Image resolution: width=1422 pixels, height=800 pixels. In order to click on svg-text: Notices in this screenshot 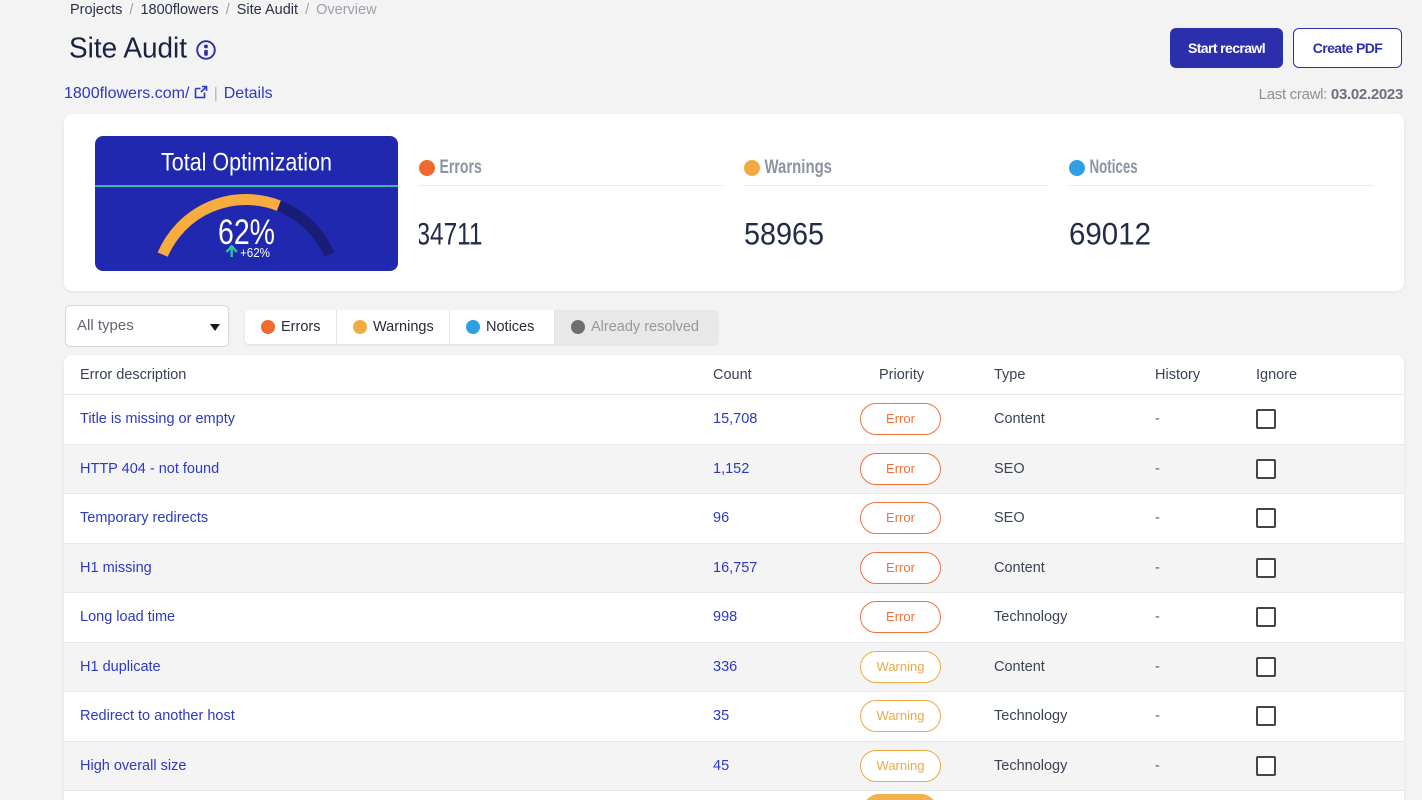, I will do `click(1113, 167)`.